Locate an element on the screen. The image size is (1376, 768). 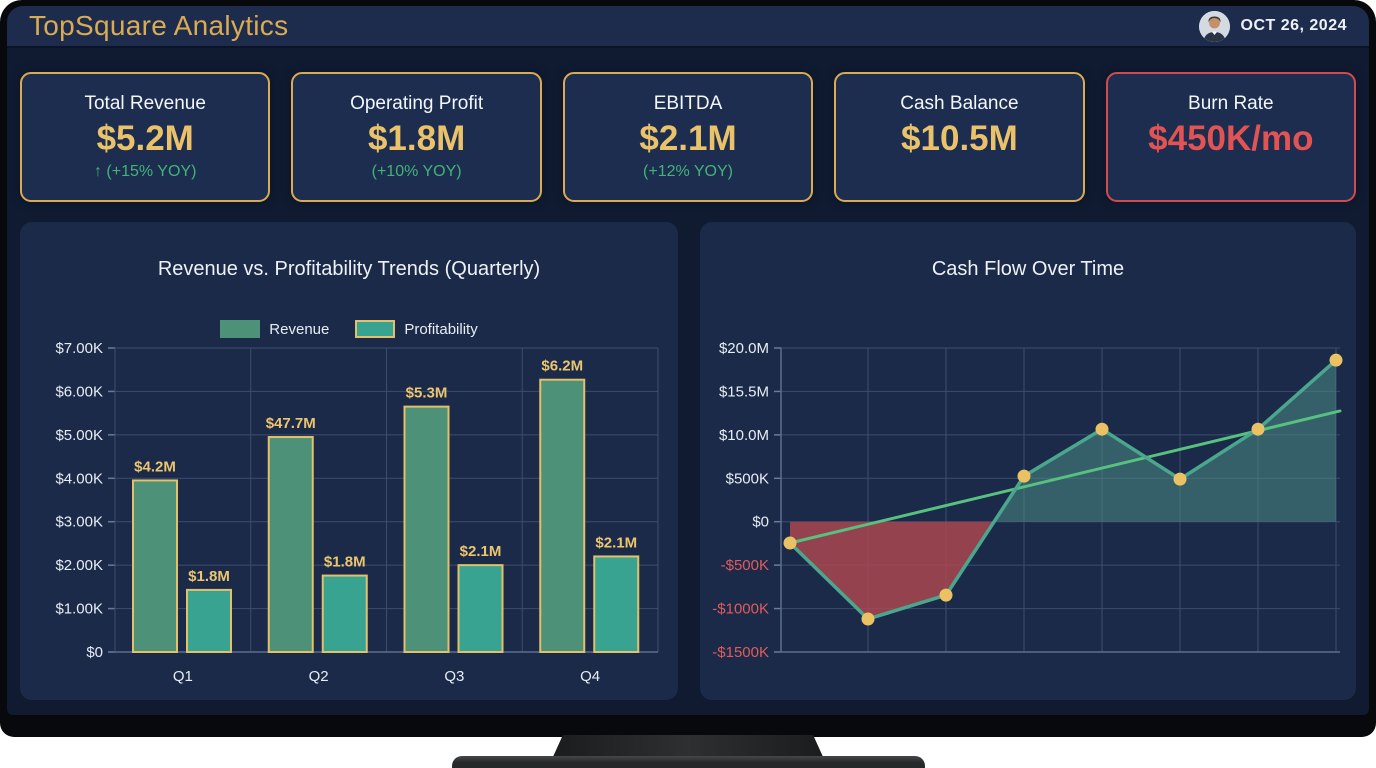
bar-profitability-q1 is located at coordinates (209, 620).